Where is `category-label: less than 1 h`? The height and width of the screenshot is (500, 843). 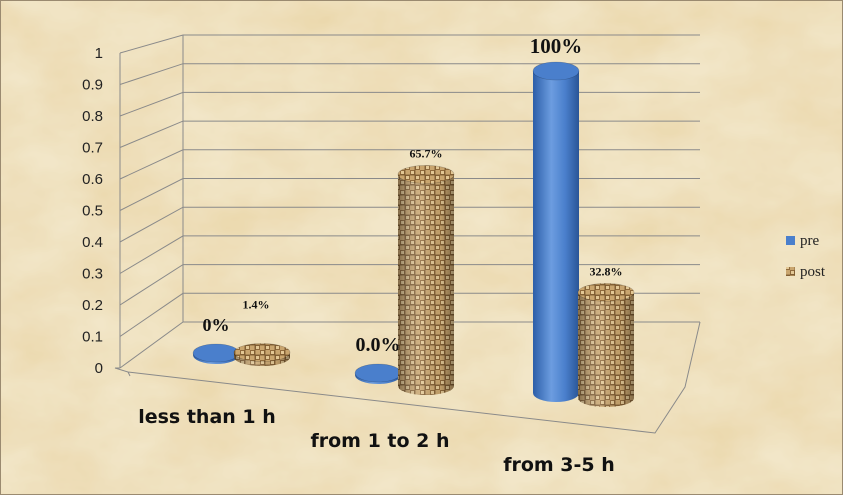
category-label: less than 1 h is located at coordinates (207, 417).